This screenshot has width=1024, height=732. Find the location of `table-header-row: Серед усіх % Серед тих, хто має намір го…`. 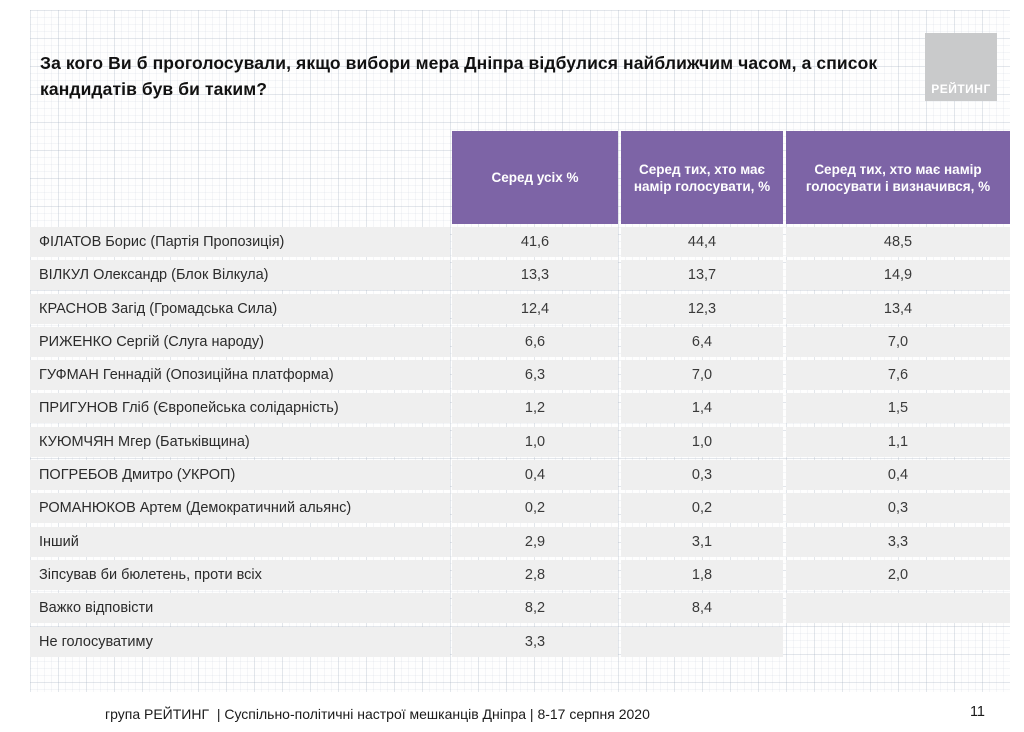

table-header-row: Серед усіх % Серед тих, хто має намір го… is located at coordinates (520, 177).